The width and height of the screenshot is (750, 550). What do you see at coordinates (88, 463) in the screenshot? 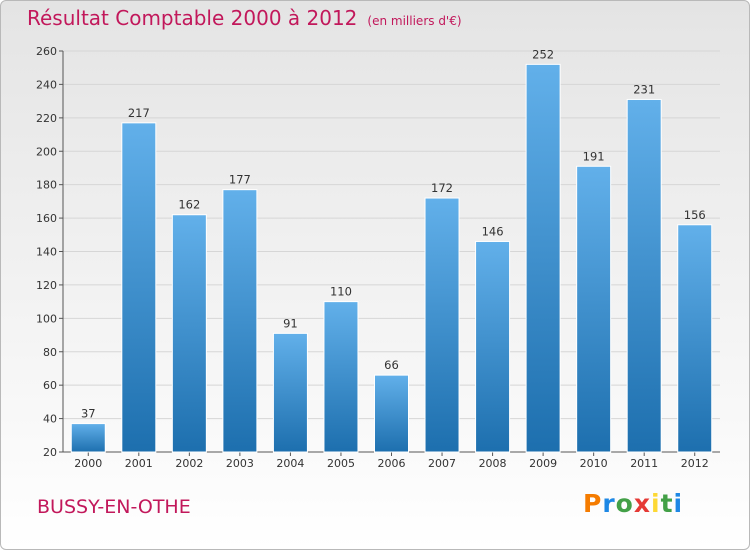
I see `x-tick-label-2000: 2000` at bounding box center [88, 463].